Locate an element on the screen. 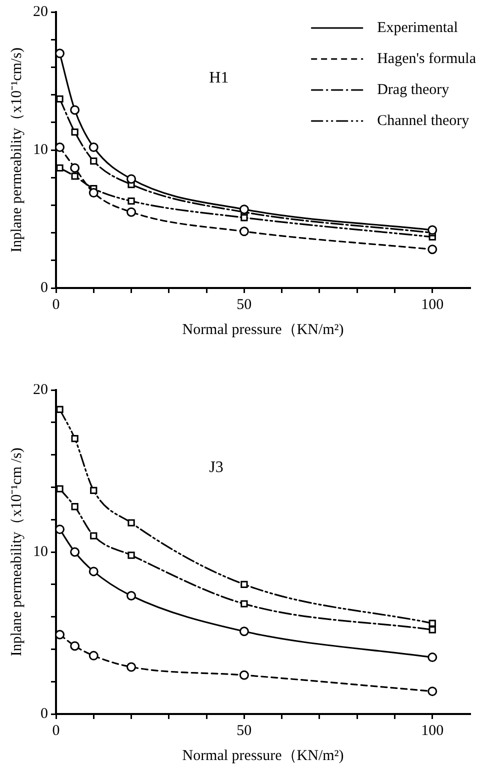  legend-label: Drag theory is located at coordinates (413, 90).